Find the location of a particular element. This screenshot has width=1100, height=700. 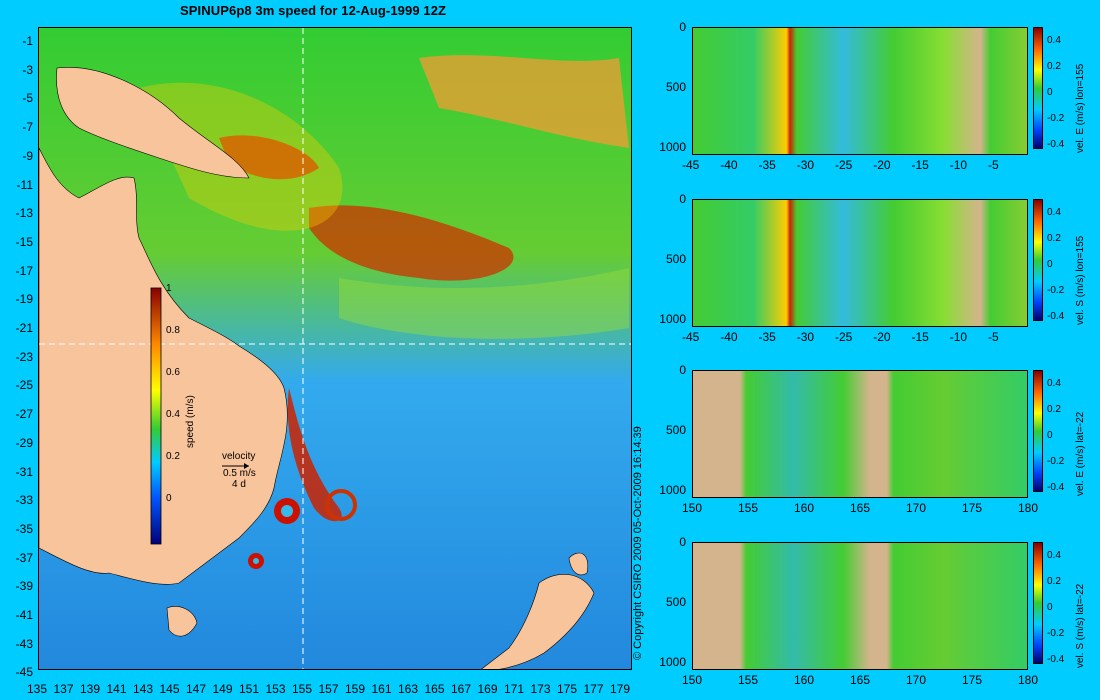

map-cbar-tick: 0.4 is located at coordinates (173, 414).